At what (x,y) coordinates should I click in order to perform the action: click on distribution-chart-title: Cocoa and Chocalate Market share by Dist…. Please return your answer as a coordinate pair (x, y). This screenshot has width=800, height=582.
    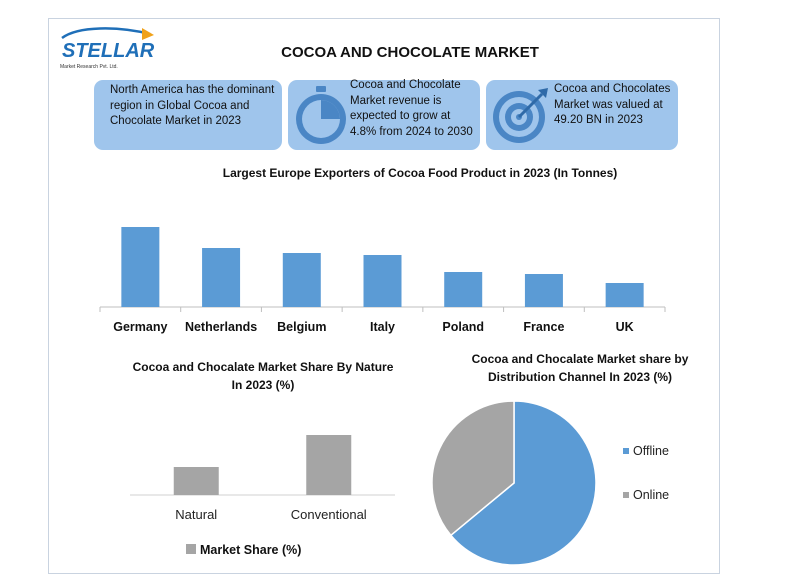
    Looking at the image, I should click on (580, 368).